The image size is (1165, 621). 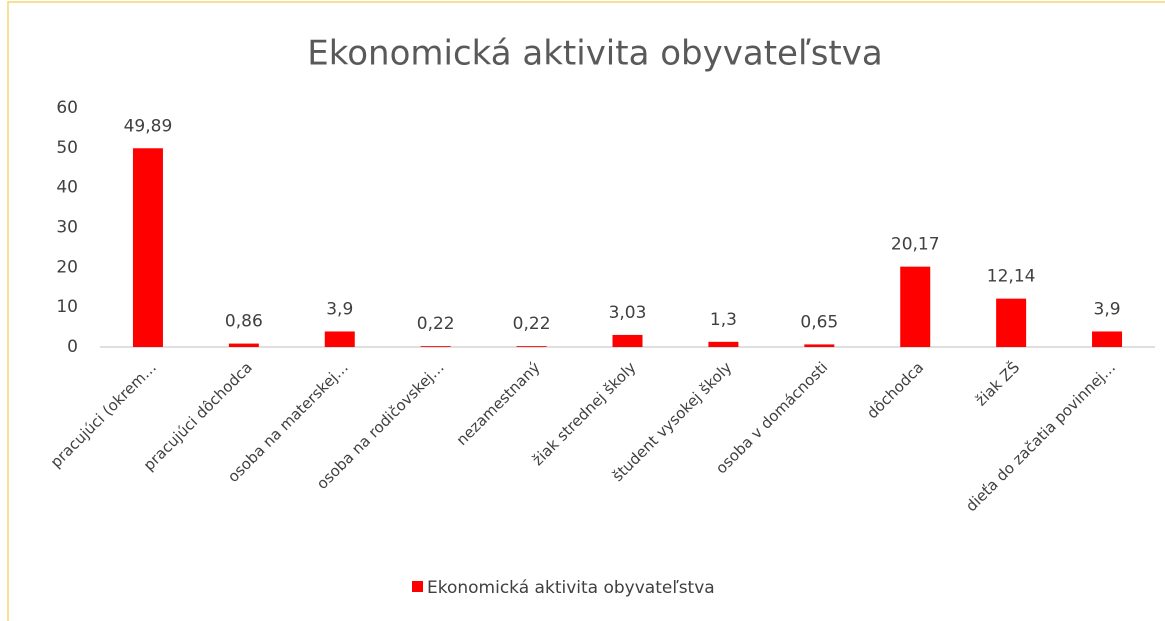 I want to click on chart-title: Ekonomická aktivita obyvateľstva, so click(x=594, y=54).